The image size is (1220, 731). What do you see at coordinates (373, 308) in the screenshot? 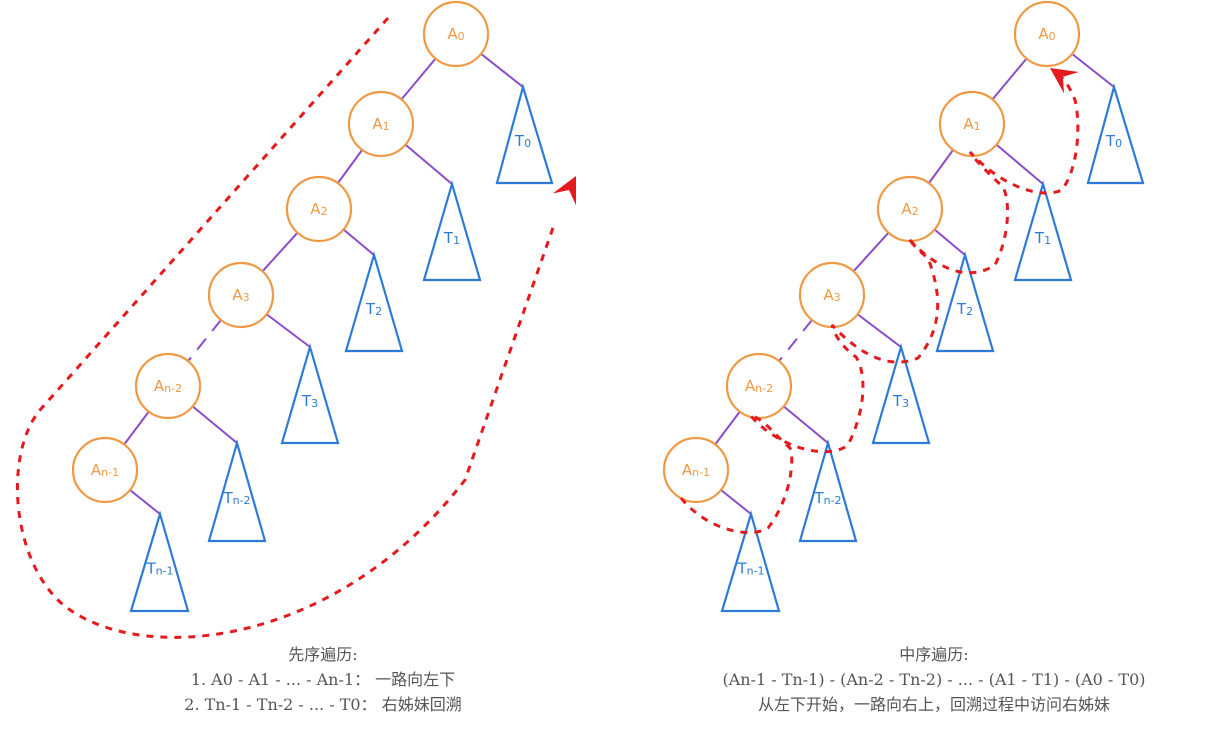
I see `subtree-label: T2` at bounding box center [373, 308].